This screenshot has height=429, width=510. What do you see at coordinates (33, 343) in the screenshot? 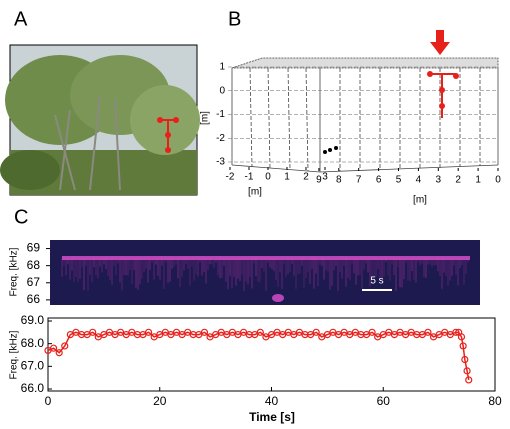
I see `y-tick-label: 68.0` at bounding box center [33, 343].